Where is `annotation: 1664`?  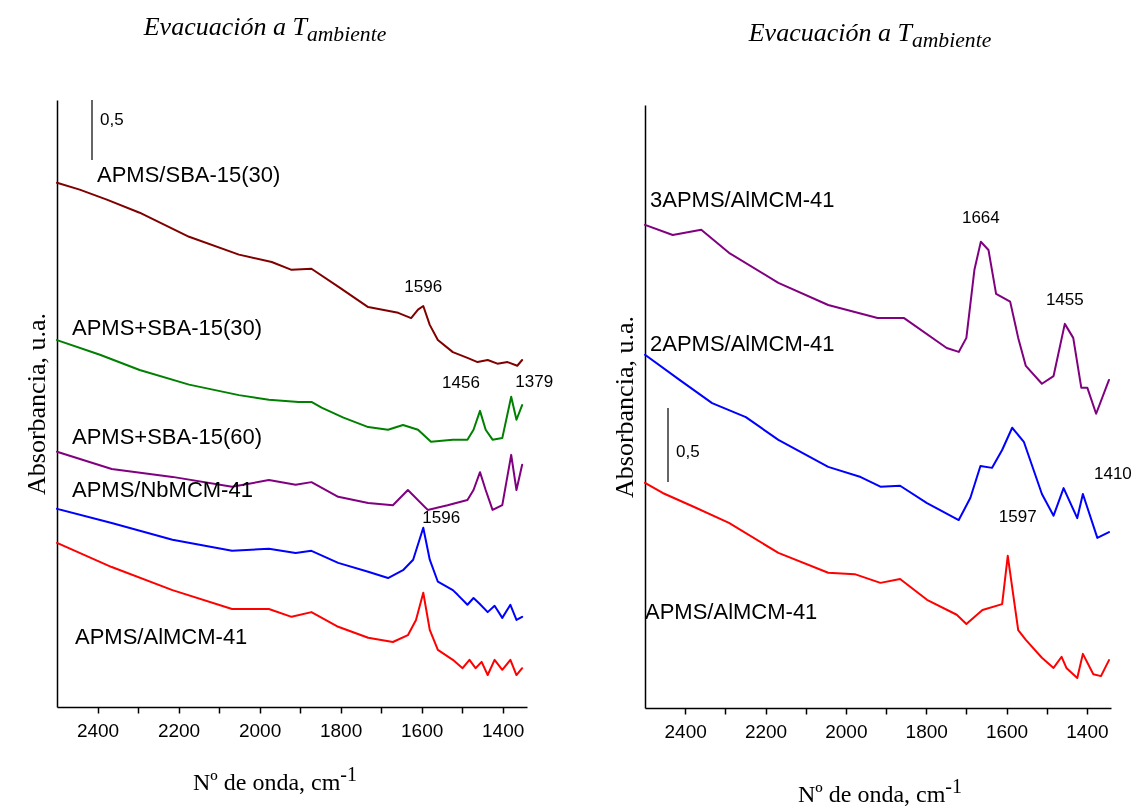
annotation: 1664 is located at coordinates (980, 217).